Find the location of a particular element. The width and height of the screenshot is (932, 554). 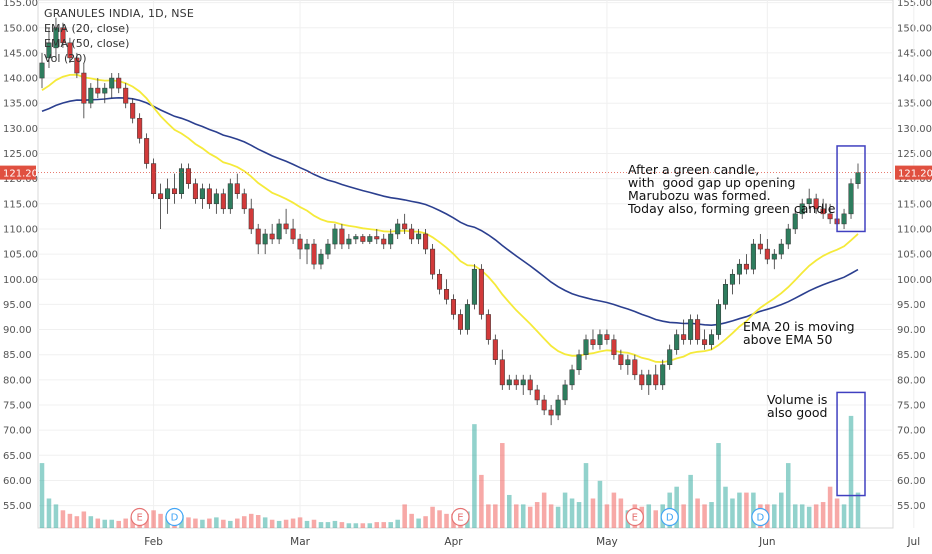

y-tick-label-right: 155.00 is located at coordinates (914, 4).